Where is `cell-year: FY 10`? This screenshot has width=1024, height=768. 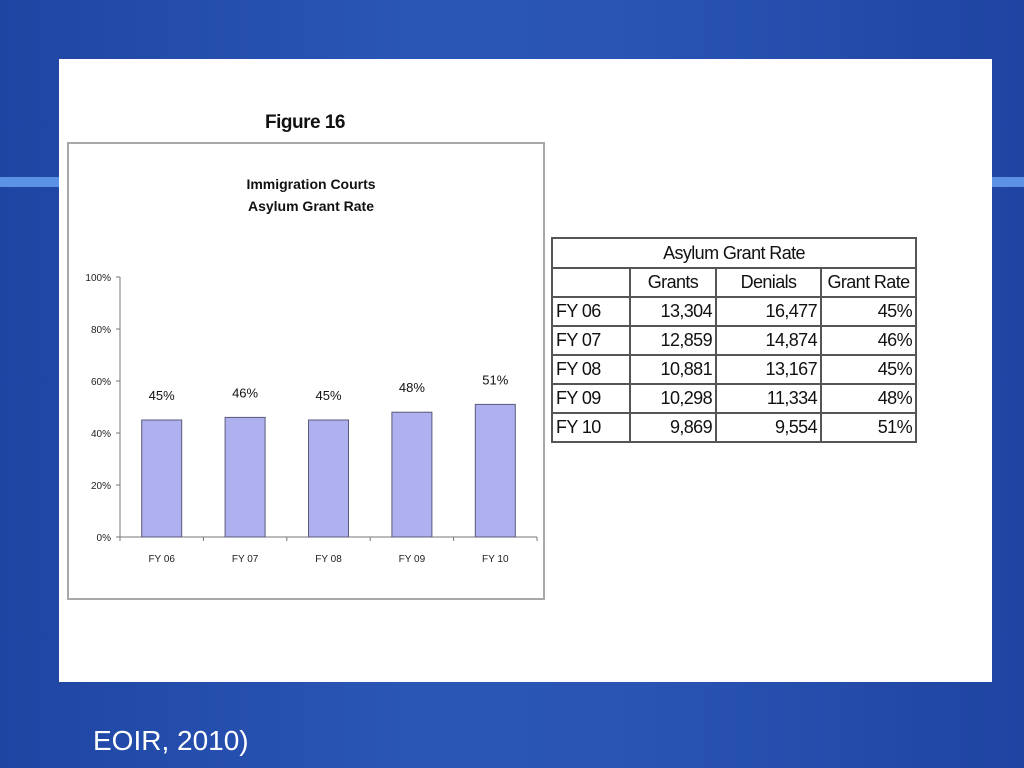 cell-year: FY 10 is located at coordinates (591, 427).